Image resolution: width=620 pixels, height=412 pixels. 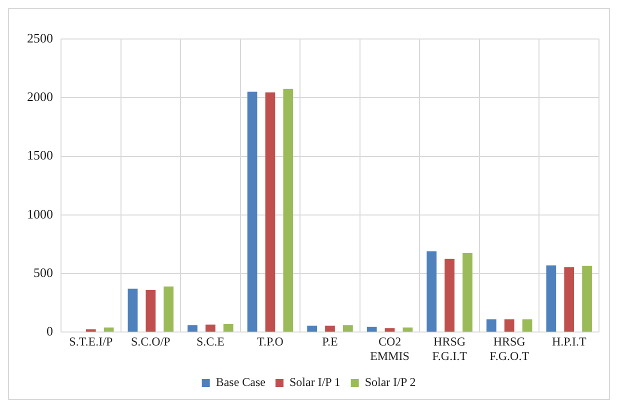 What do you see at coordinates (40, 96) in the screenshot?
I see `y-tick-label: 2000` at bounding box center [40, 96].